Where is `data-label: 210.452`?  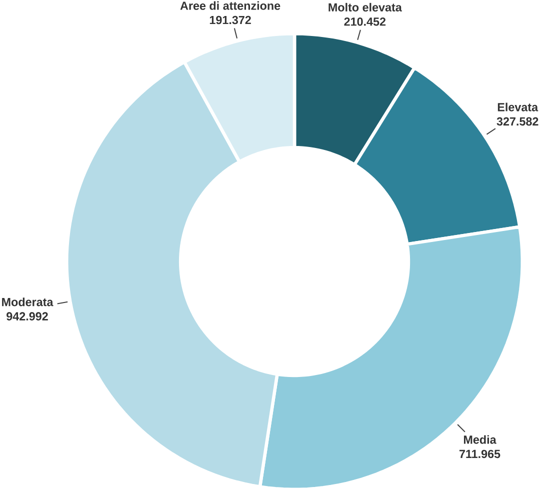
data-label: 210.452 is located at coordinates (365, 21).